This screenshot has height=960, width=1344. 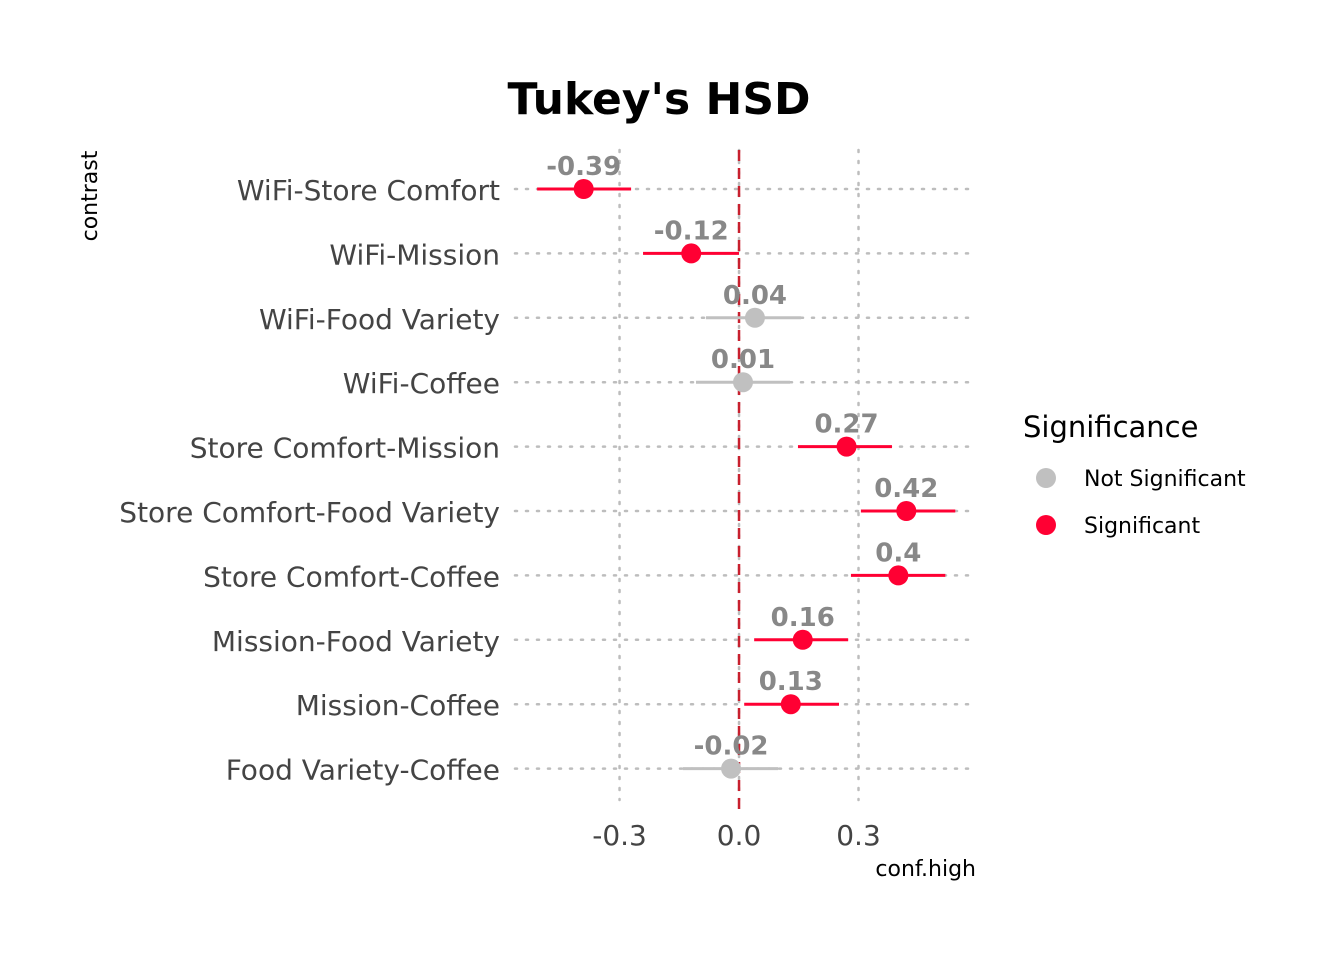 What do you see at coordinates (414, 254) in the screenshot?
I see `y-tick-label: WiFi-Mission` at bounding box center [414, 254].